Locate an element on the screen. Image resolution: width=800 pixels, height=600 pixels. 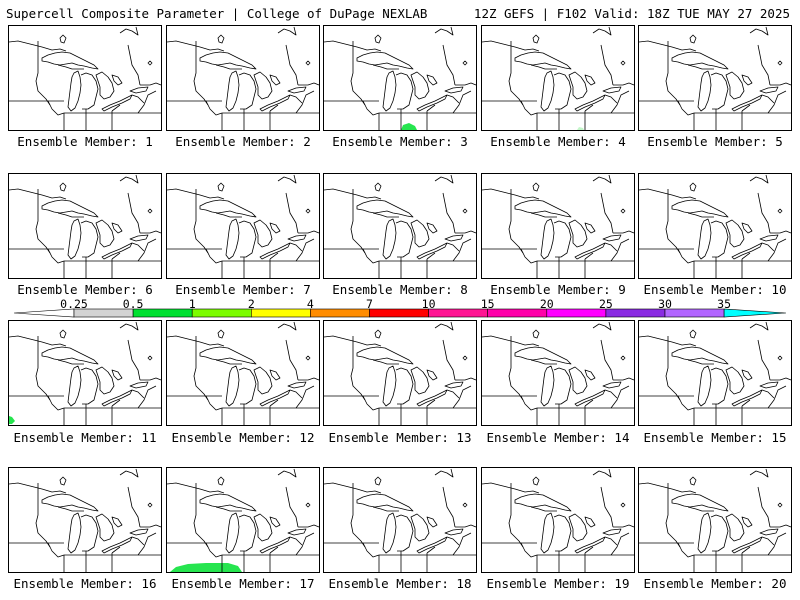
member-label: Ensemble Member: 18 is located at coordinates (400, 583).